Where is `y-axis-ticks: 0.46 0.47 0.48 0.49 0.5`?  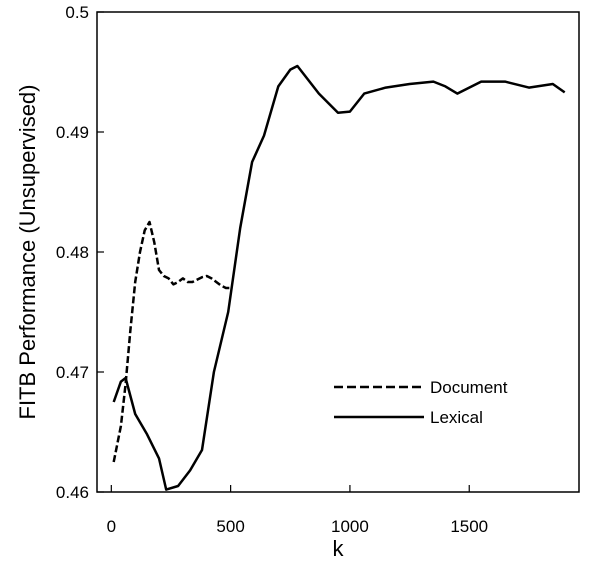 y-axis-ticks: 0.46 0.47 0.48 0.49 0.5 is located at coordinates (80, 252).